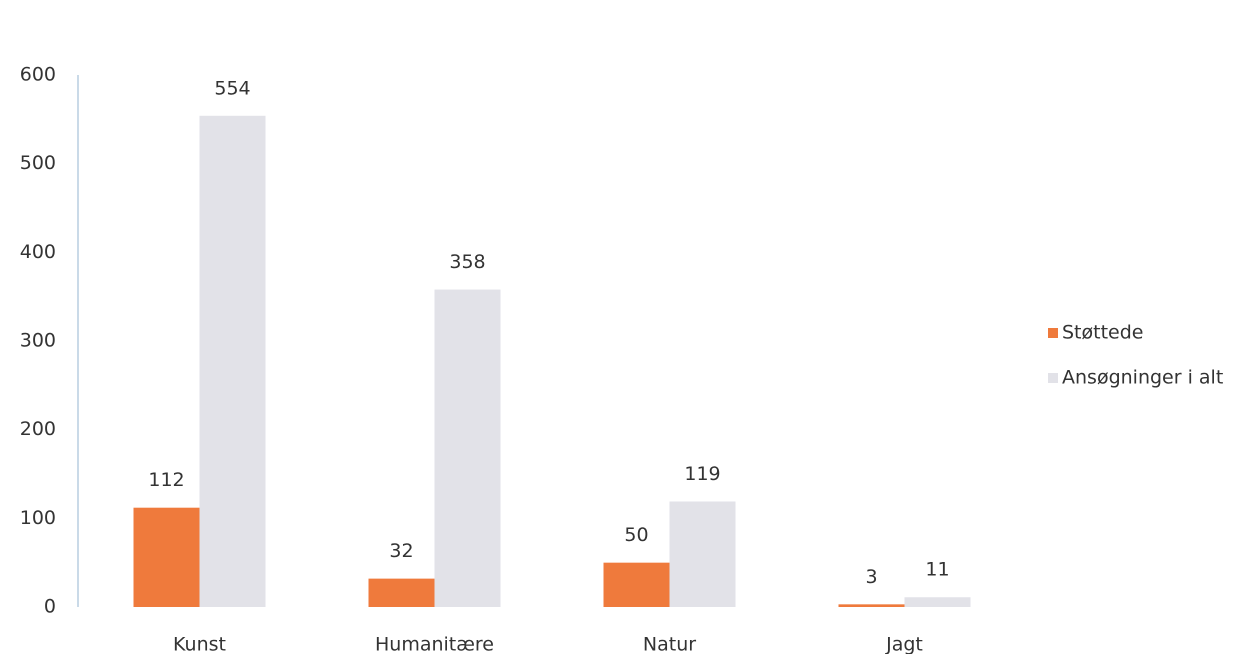 Image resolution: width=1252 pixels, height=658 pixels. What do you see at coordinates (702, 474) in the screenshot?
I see `data-label: 119` at bounding box center [702, 474].